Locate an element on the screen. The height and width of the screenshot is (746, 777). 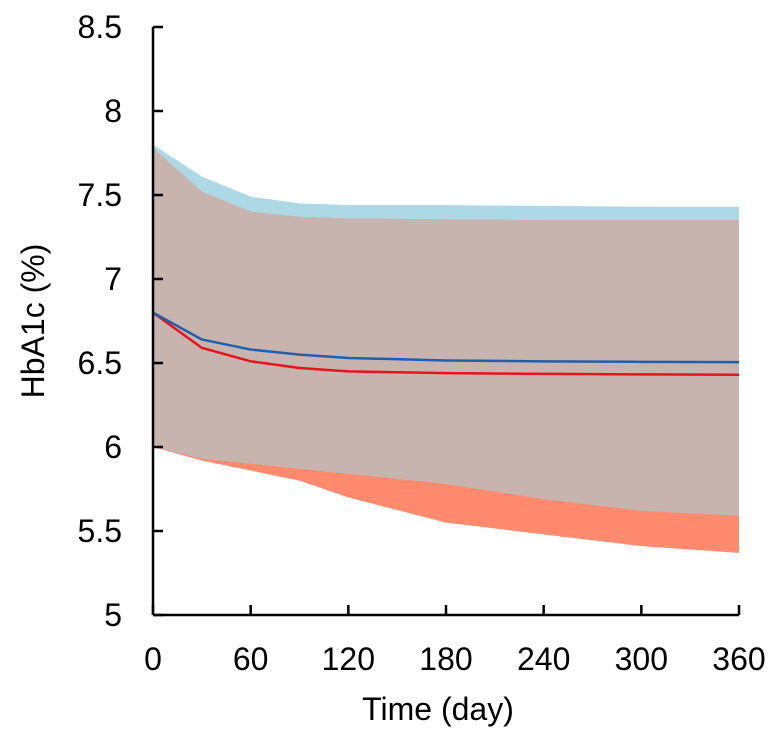
y-tick-label: 7 is located at coordinates (113, 279).